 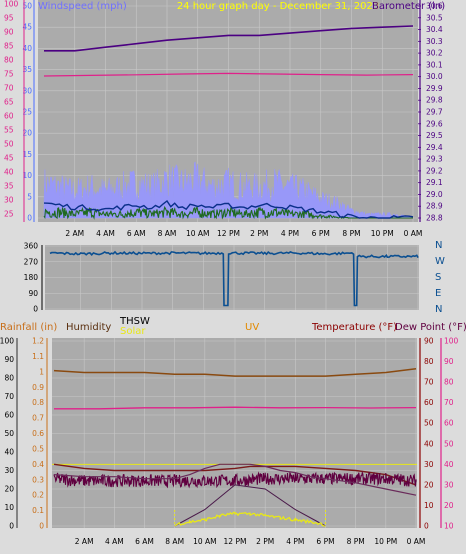 I want to click on legend-humidity: Humidity, so click(x=88, y=327).